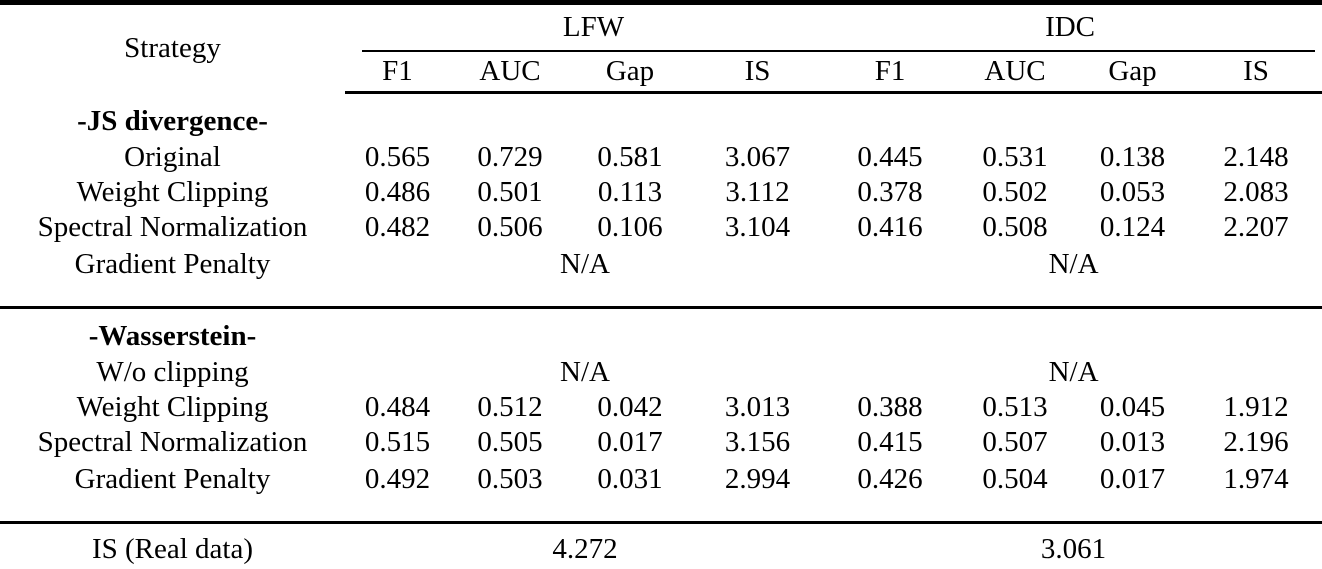 This screenshot has width=1322, height=569. What do you see at coordinates (397, 73) in the screenshot?
I see `metric-header-lfw-f1: F1` at bounding box center [397, 73].